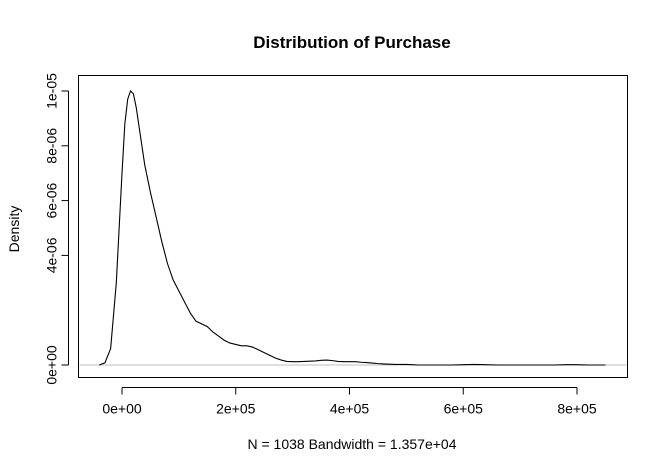 This screenshot has height=474, width=669. I want to click on x-tick-label: 2e+05, so click(236, 409).